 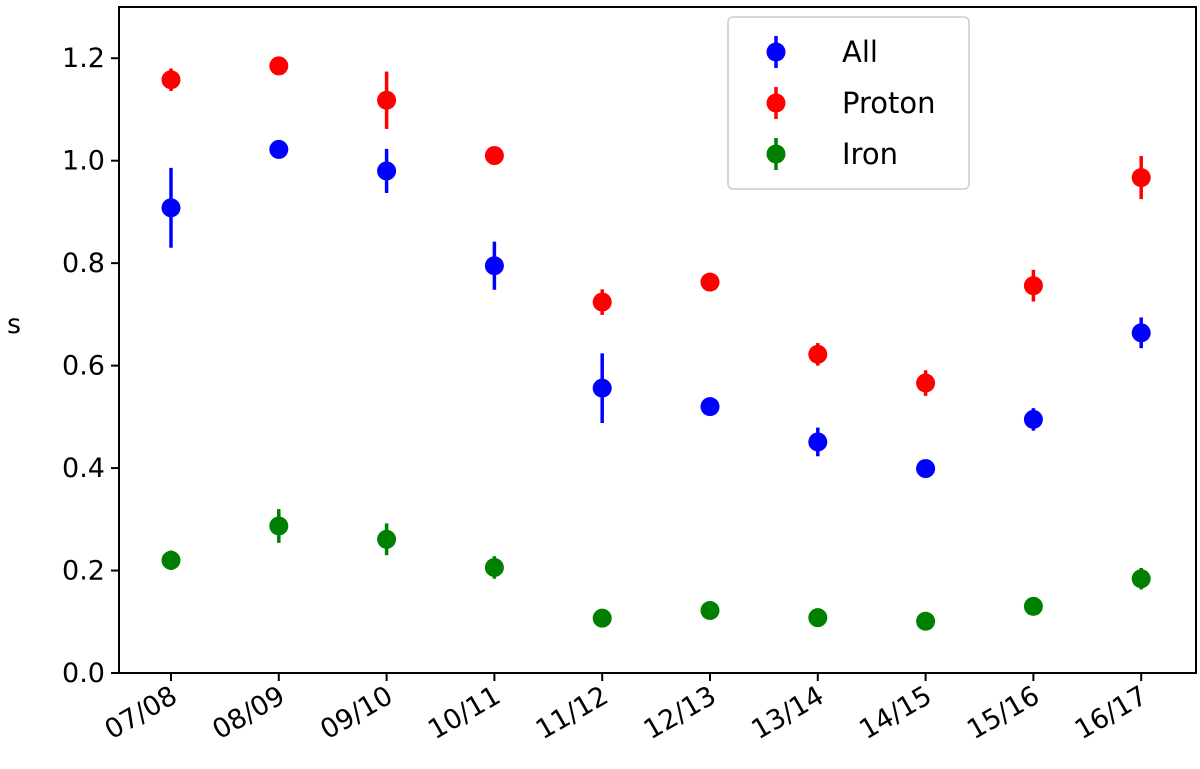 What do you see at coordinates (680, 713) in the screenshot?
I see `x-tick-label: 12/13` at bounding box center [680, 713].